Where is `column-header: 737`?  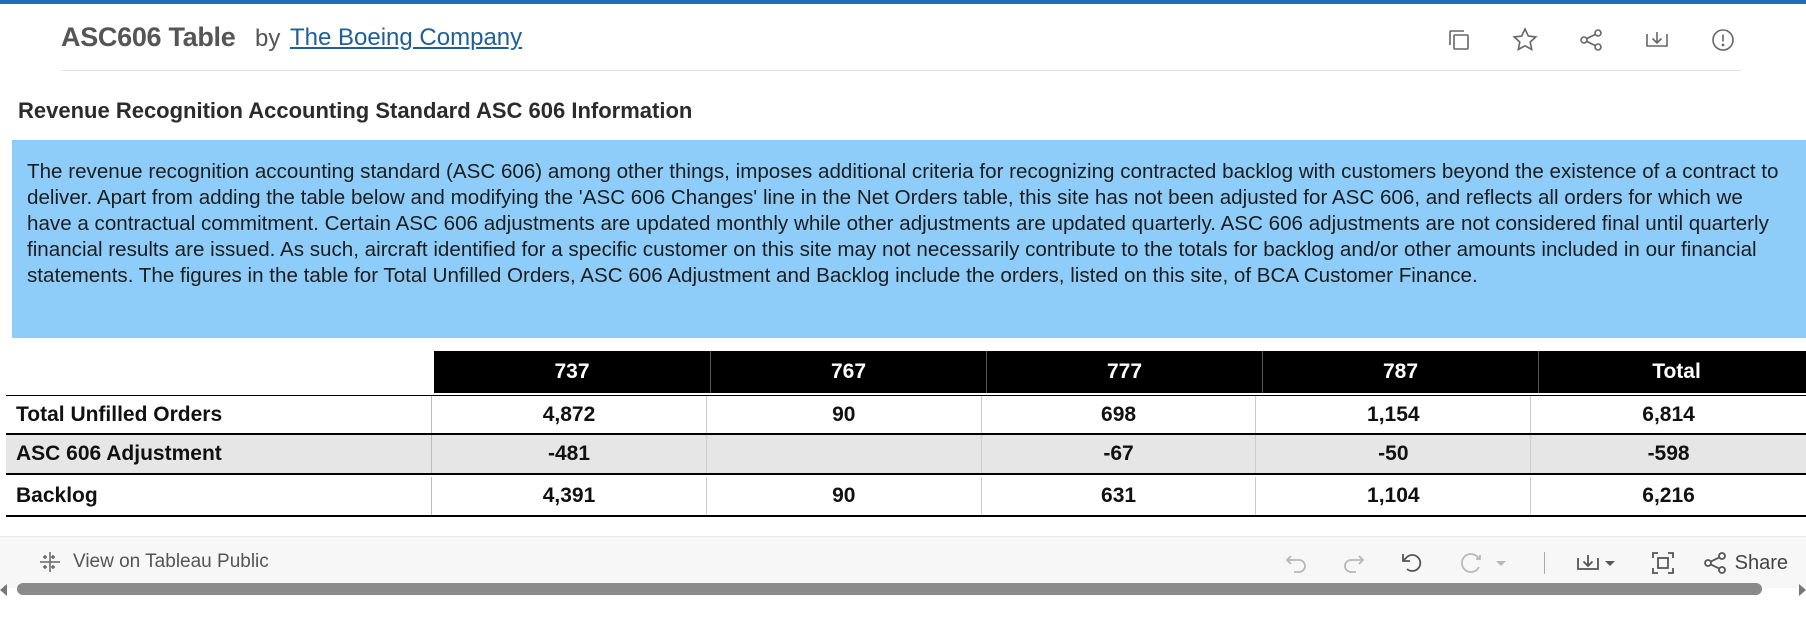
column-header: 737 is located at coordinates (572, 372).